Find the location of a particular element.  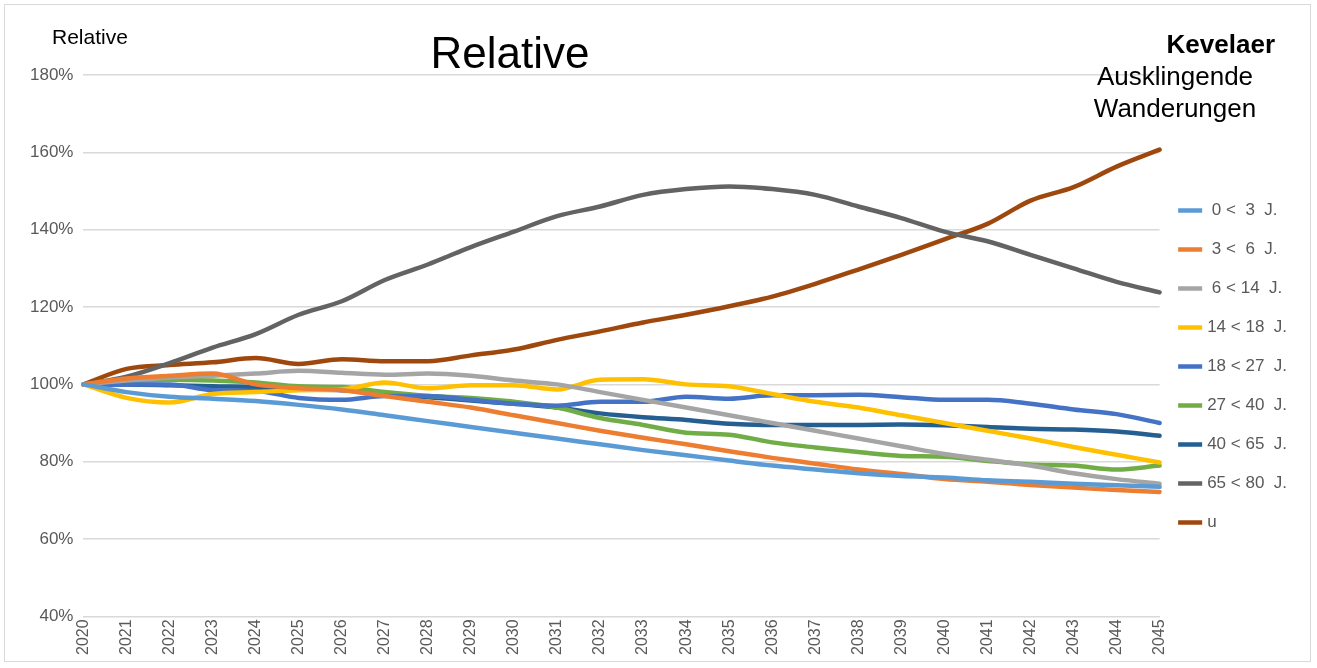

x-tick-label: 2035 is located at coordinates (728, 637).